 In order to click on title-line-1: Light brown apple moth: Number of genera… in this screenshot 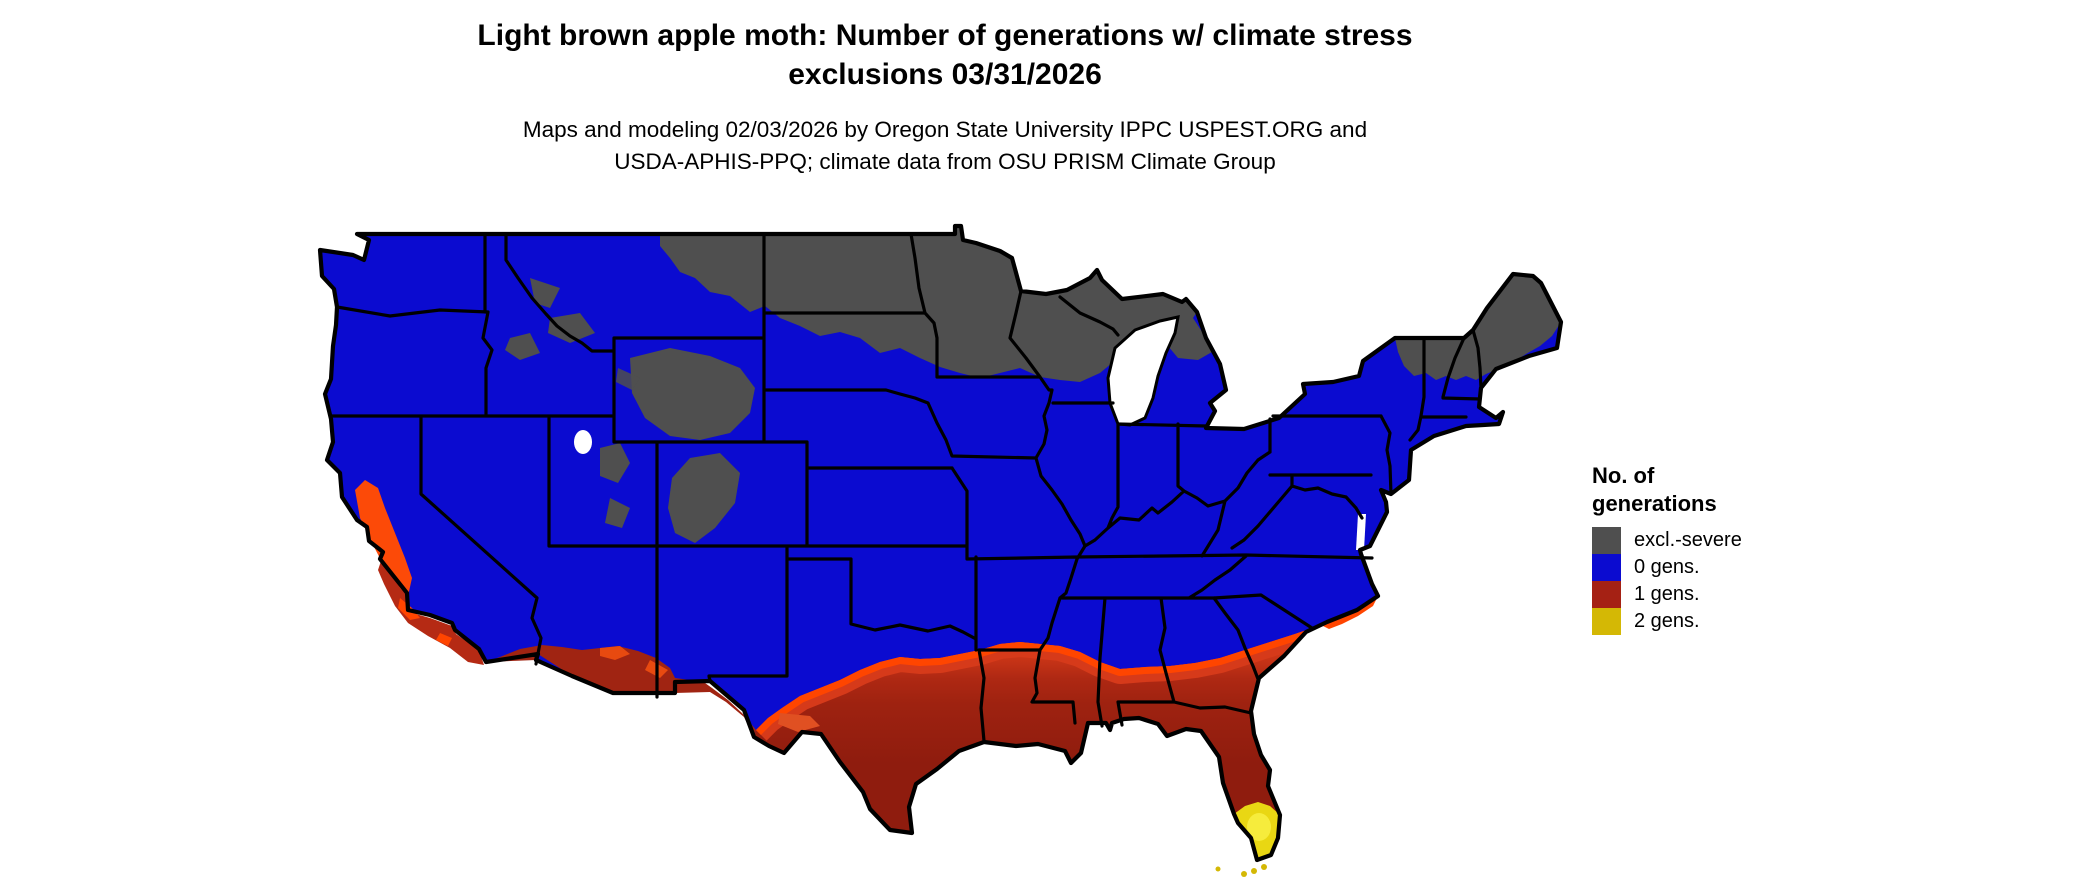, I will do `click(945, 35)`.